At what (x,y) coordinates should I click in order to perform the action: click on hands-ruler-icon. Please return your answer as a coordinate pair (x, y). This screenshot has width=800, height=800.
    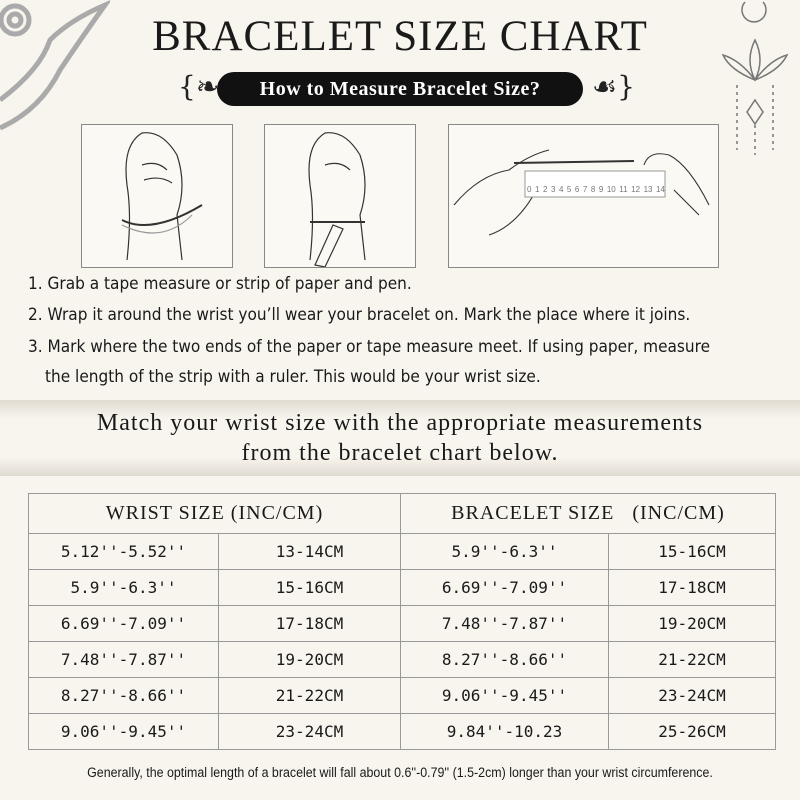
    Looking at the image, I should click on (581, 192).